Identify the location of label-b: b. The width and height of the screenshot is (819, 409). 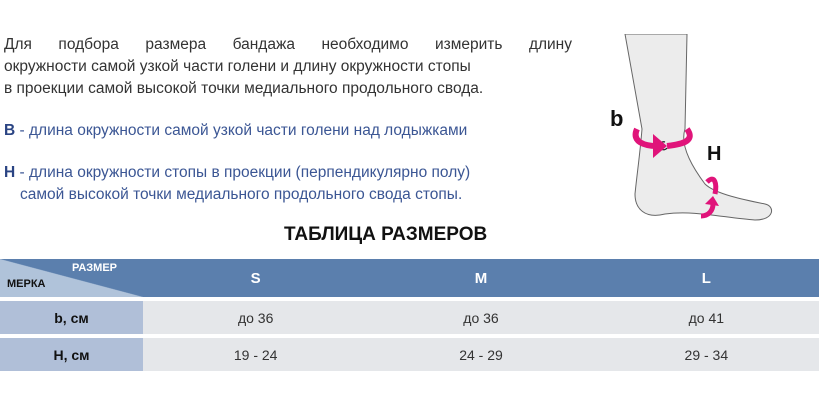
(616, 118).